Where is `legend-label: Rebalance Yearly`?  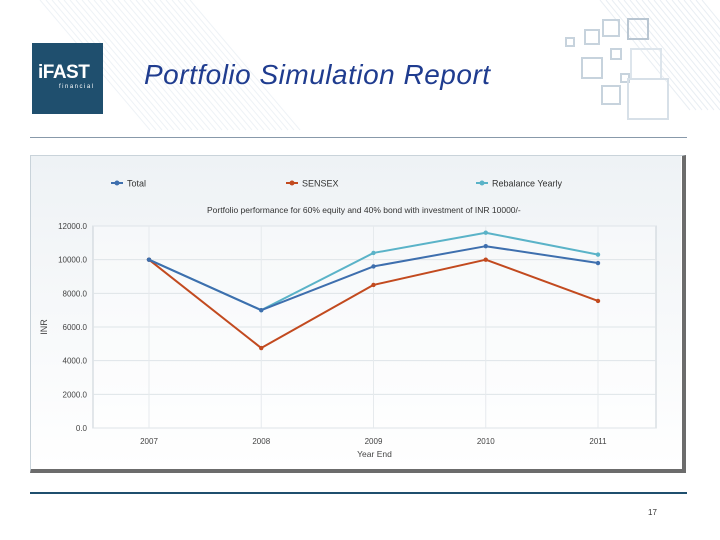 legend-label: Rebalance Yearly is located at coordinates (527, 184).